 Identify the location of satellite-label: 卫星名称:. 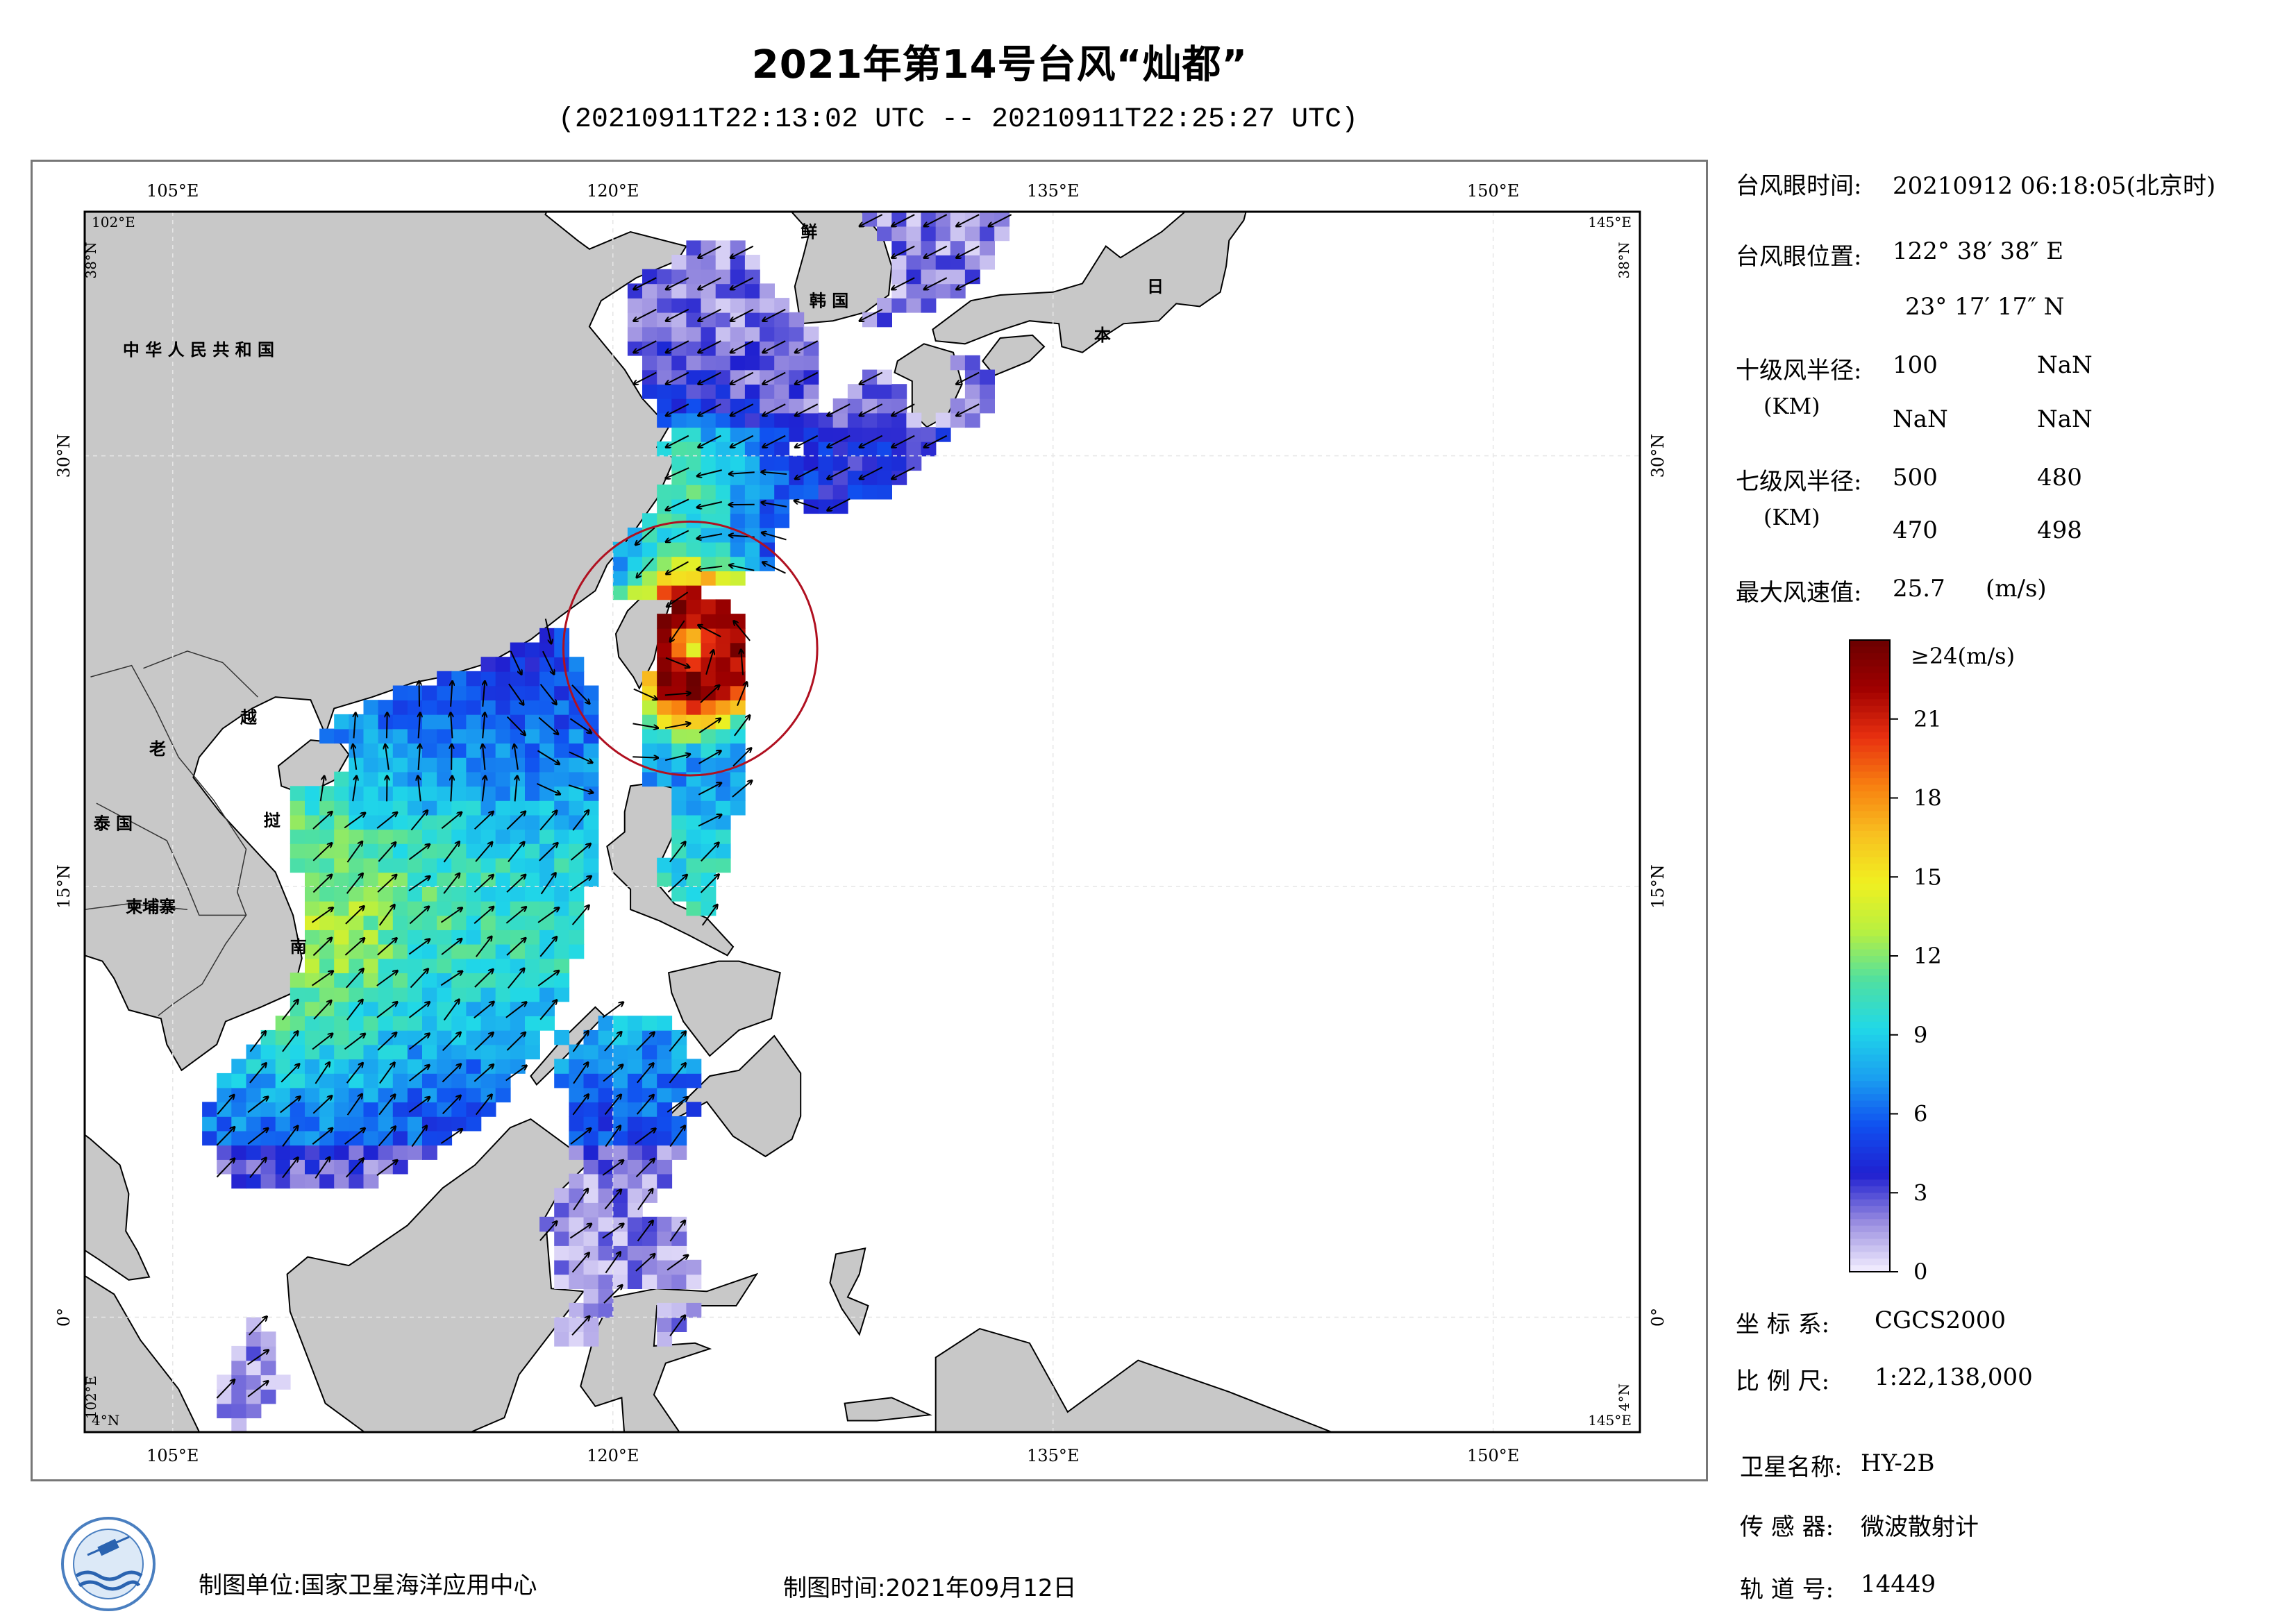
(1791, 1467).